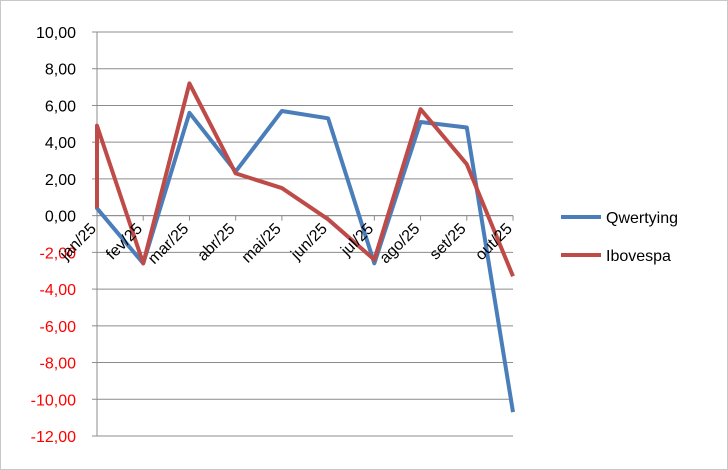 This screenshot has height=470, width=728. Describe the element at coordinates (638, 256) in the screenshot. I see `legend-label: Ibovespa` at that location.